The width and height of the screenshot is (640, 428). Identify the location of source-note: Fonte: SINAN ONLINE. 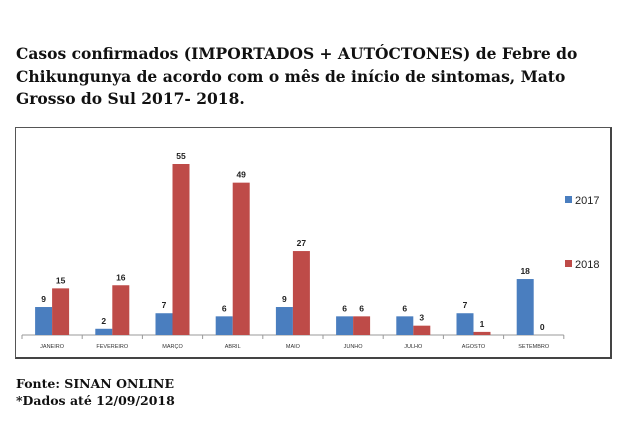
(95, 383).